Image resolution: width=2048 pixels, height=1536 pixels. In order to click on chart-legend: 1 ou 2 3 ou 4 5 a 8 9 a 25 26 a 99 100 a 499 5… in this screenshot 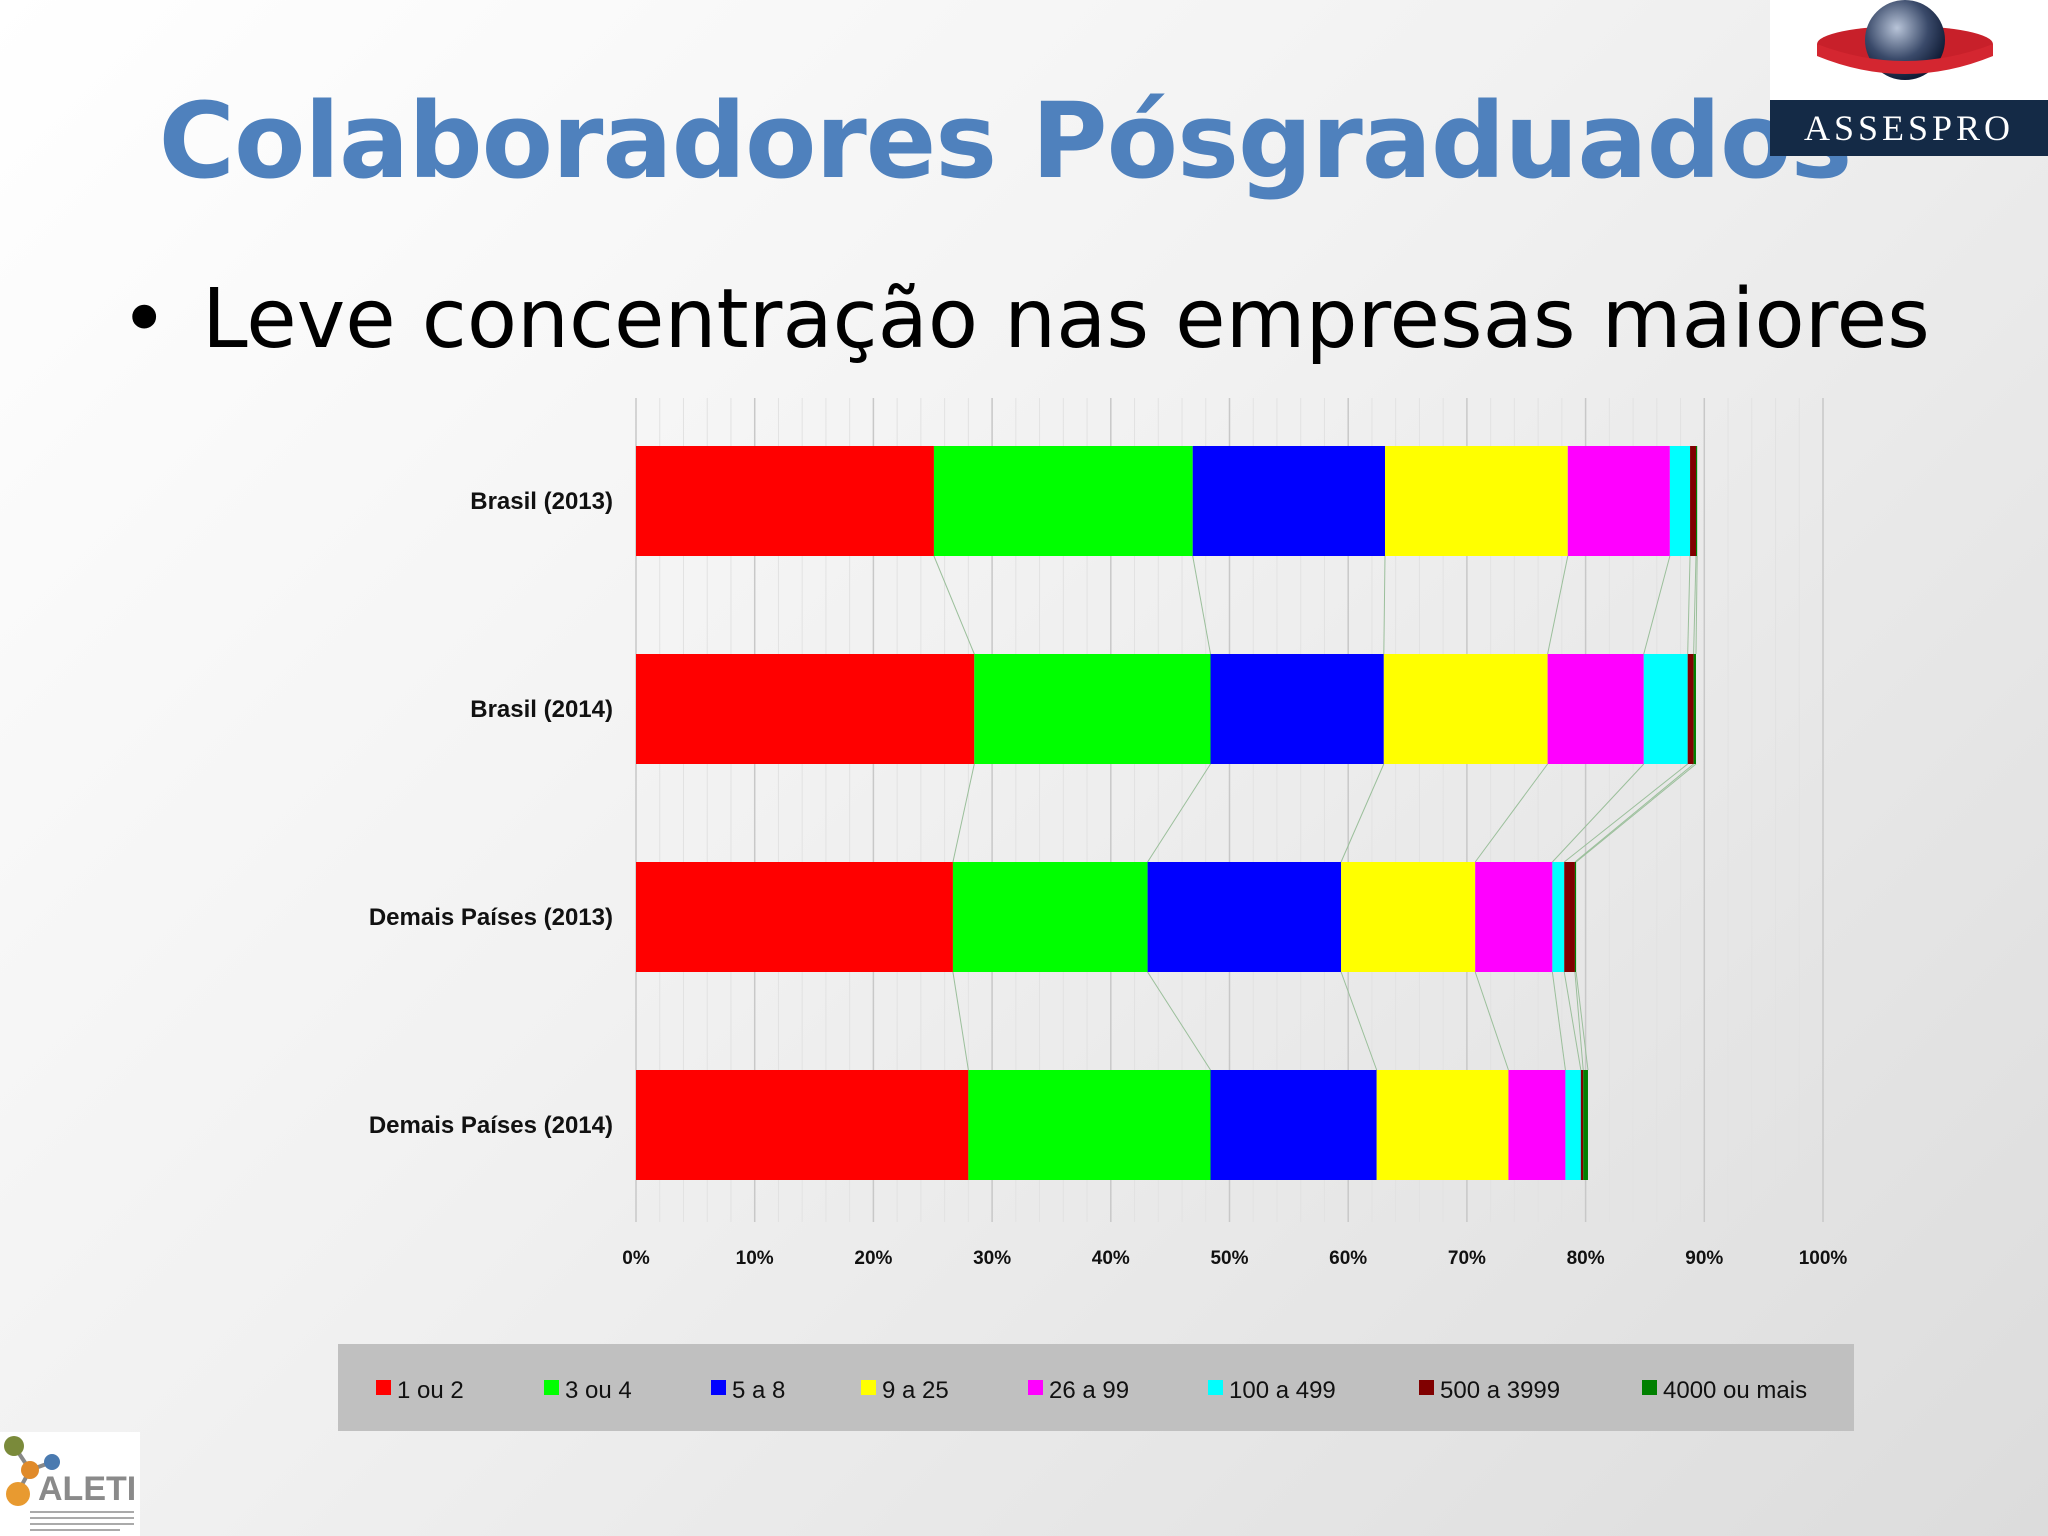, I will do `click(1096, 1387)`.